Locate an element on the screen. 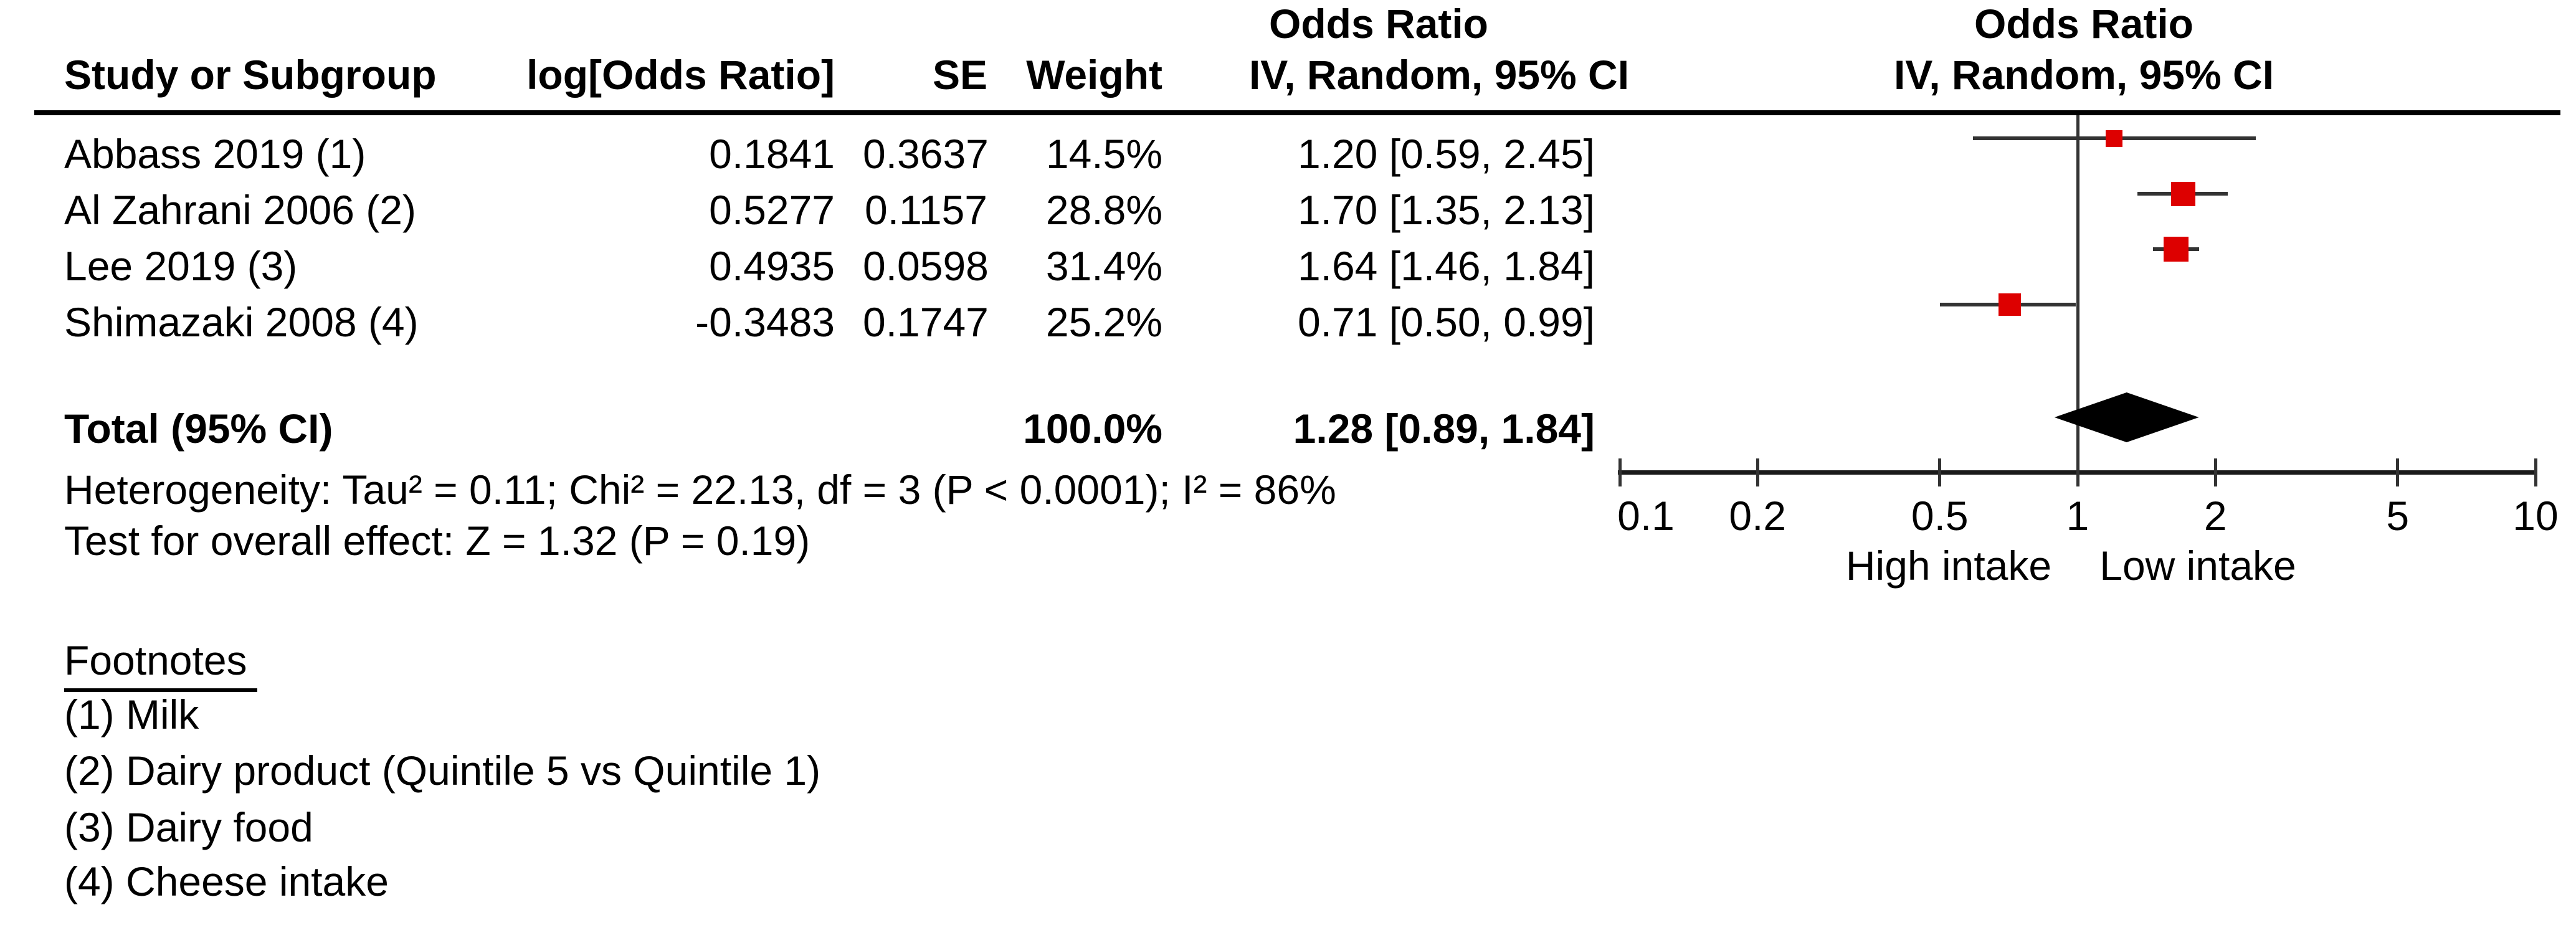 The image size is (2576, 925). axis-tick-label: 0.1 is located at coordinates (1646, 516).